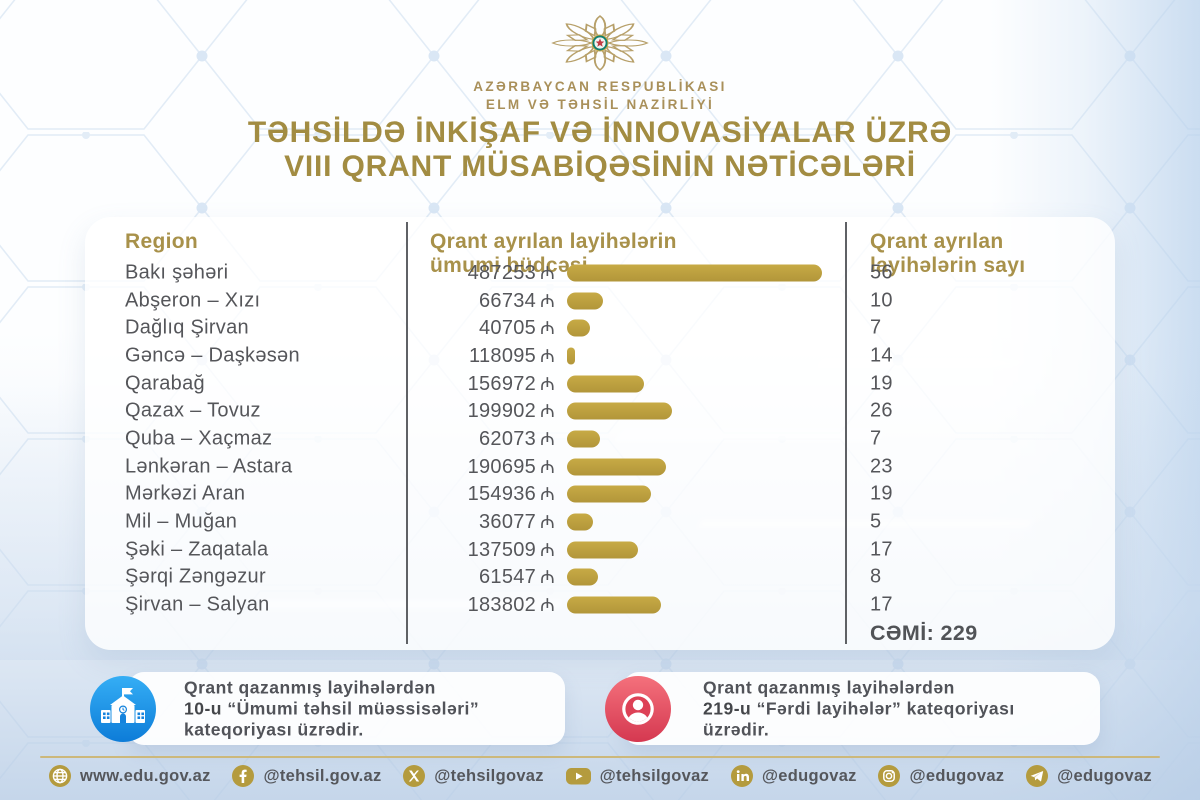 The height and width of the screenshot is (800, 1200). What do you see at coordinates (274, 729) in the screenshot?
I see `info-school-line3: kateqoriyası üzrədir.` at bounding box center [274, 729].